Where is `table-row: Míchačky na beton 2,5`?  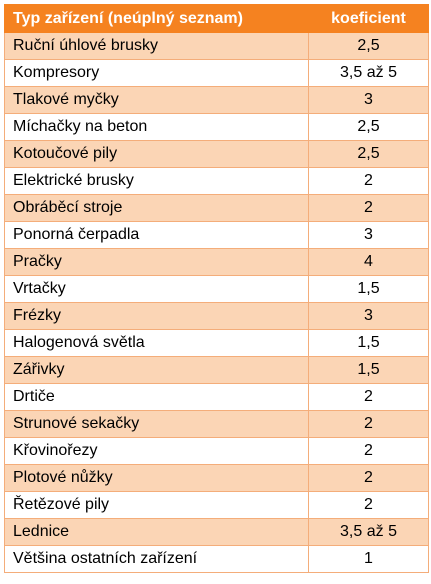
table-row: Míchačky na beton 2,5 is located at coordinates (216, 127).